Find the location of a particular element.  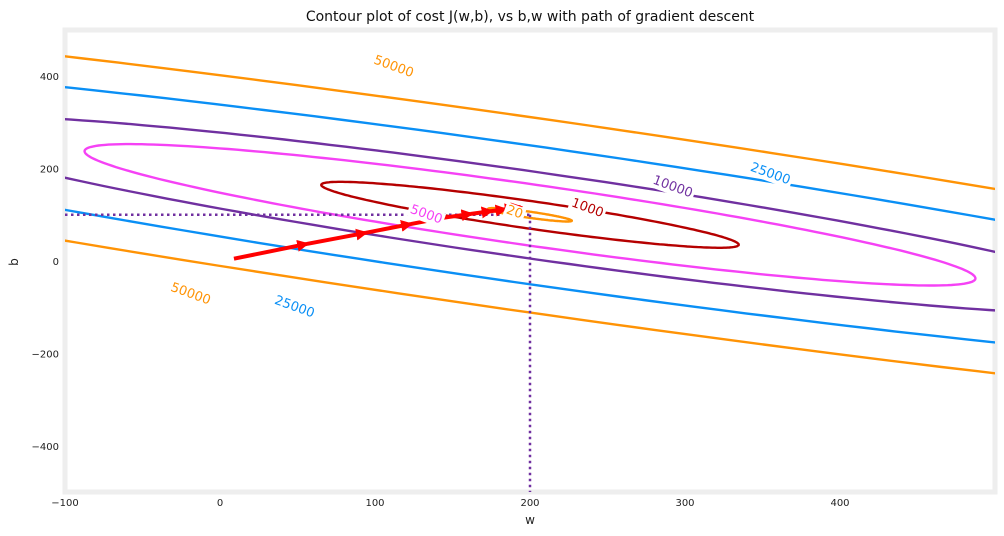

x-tick-label: 0 is located at coordinates (220, 503).